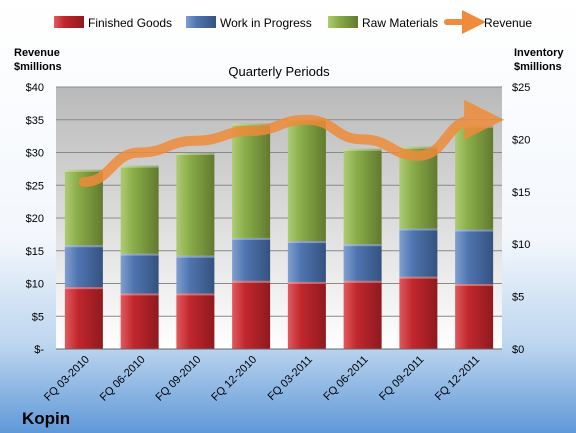 This screenshot has height=433, width=576. What do you see at coordinates (508, 23) in the screenshot?
I see `legend-label-revenue: Revenue` at bounding box center [508, 23].